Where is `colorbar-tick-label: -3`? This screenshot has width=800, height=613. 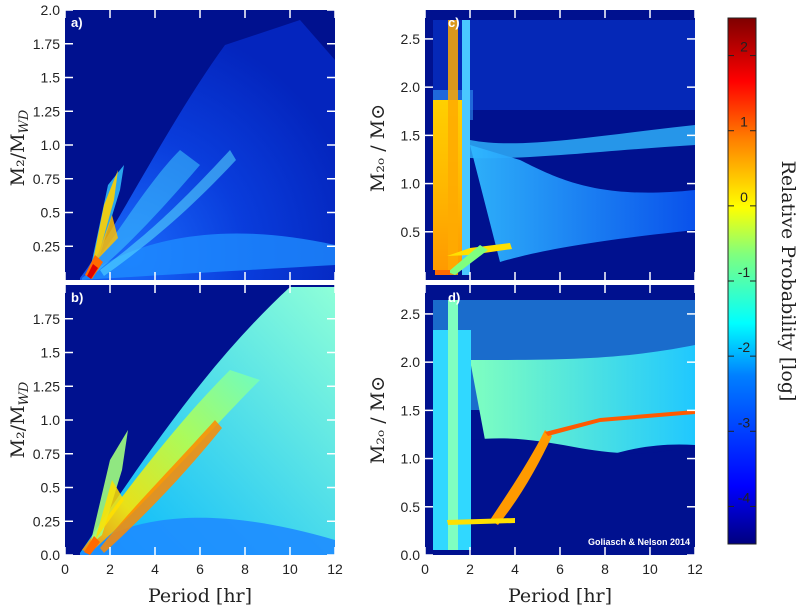 colorbar-tick-label: -3 is located at coordinates (744, 422).